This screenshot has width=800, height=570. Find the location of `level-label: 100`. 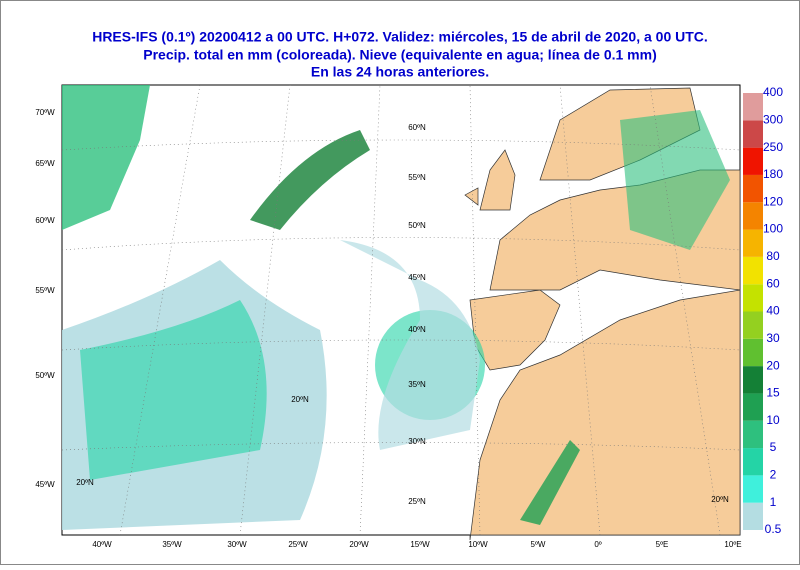

level-label: 100 is located at coordinates (773, 229).